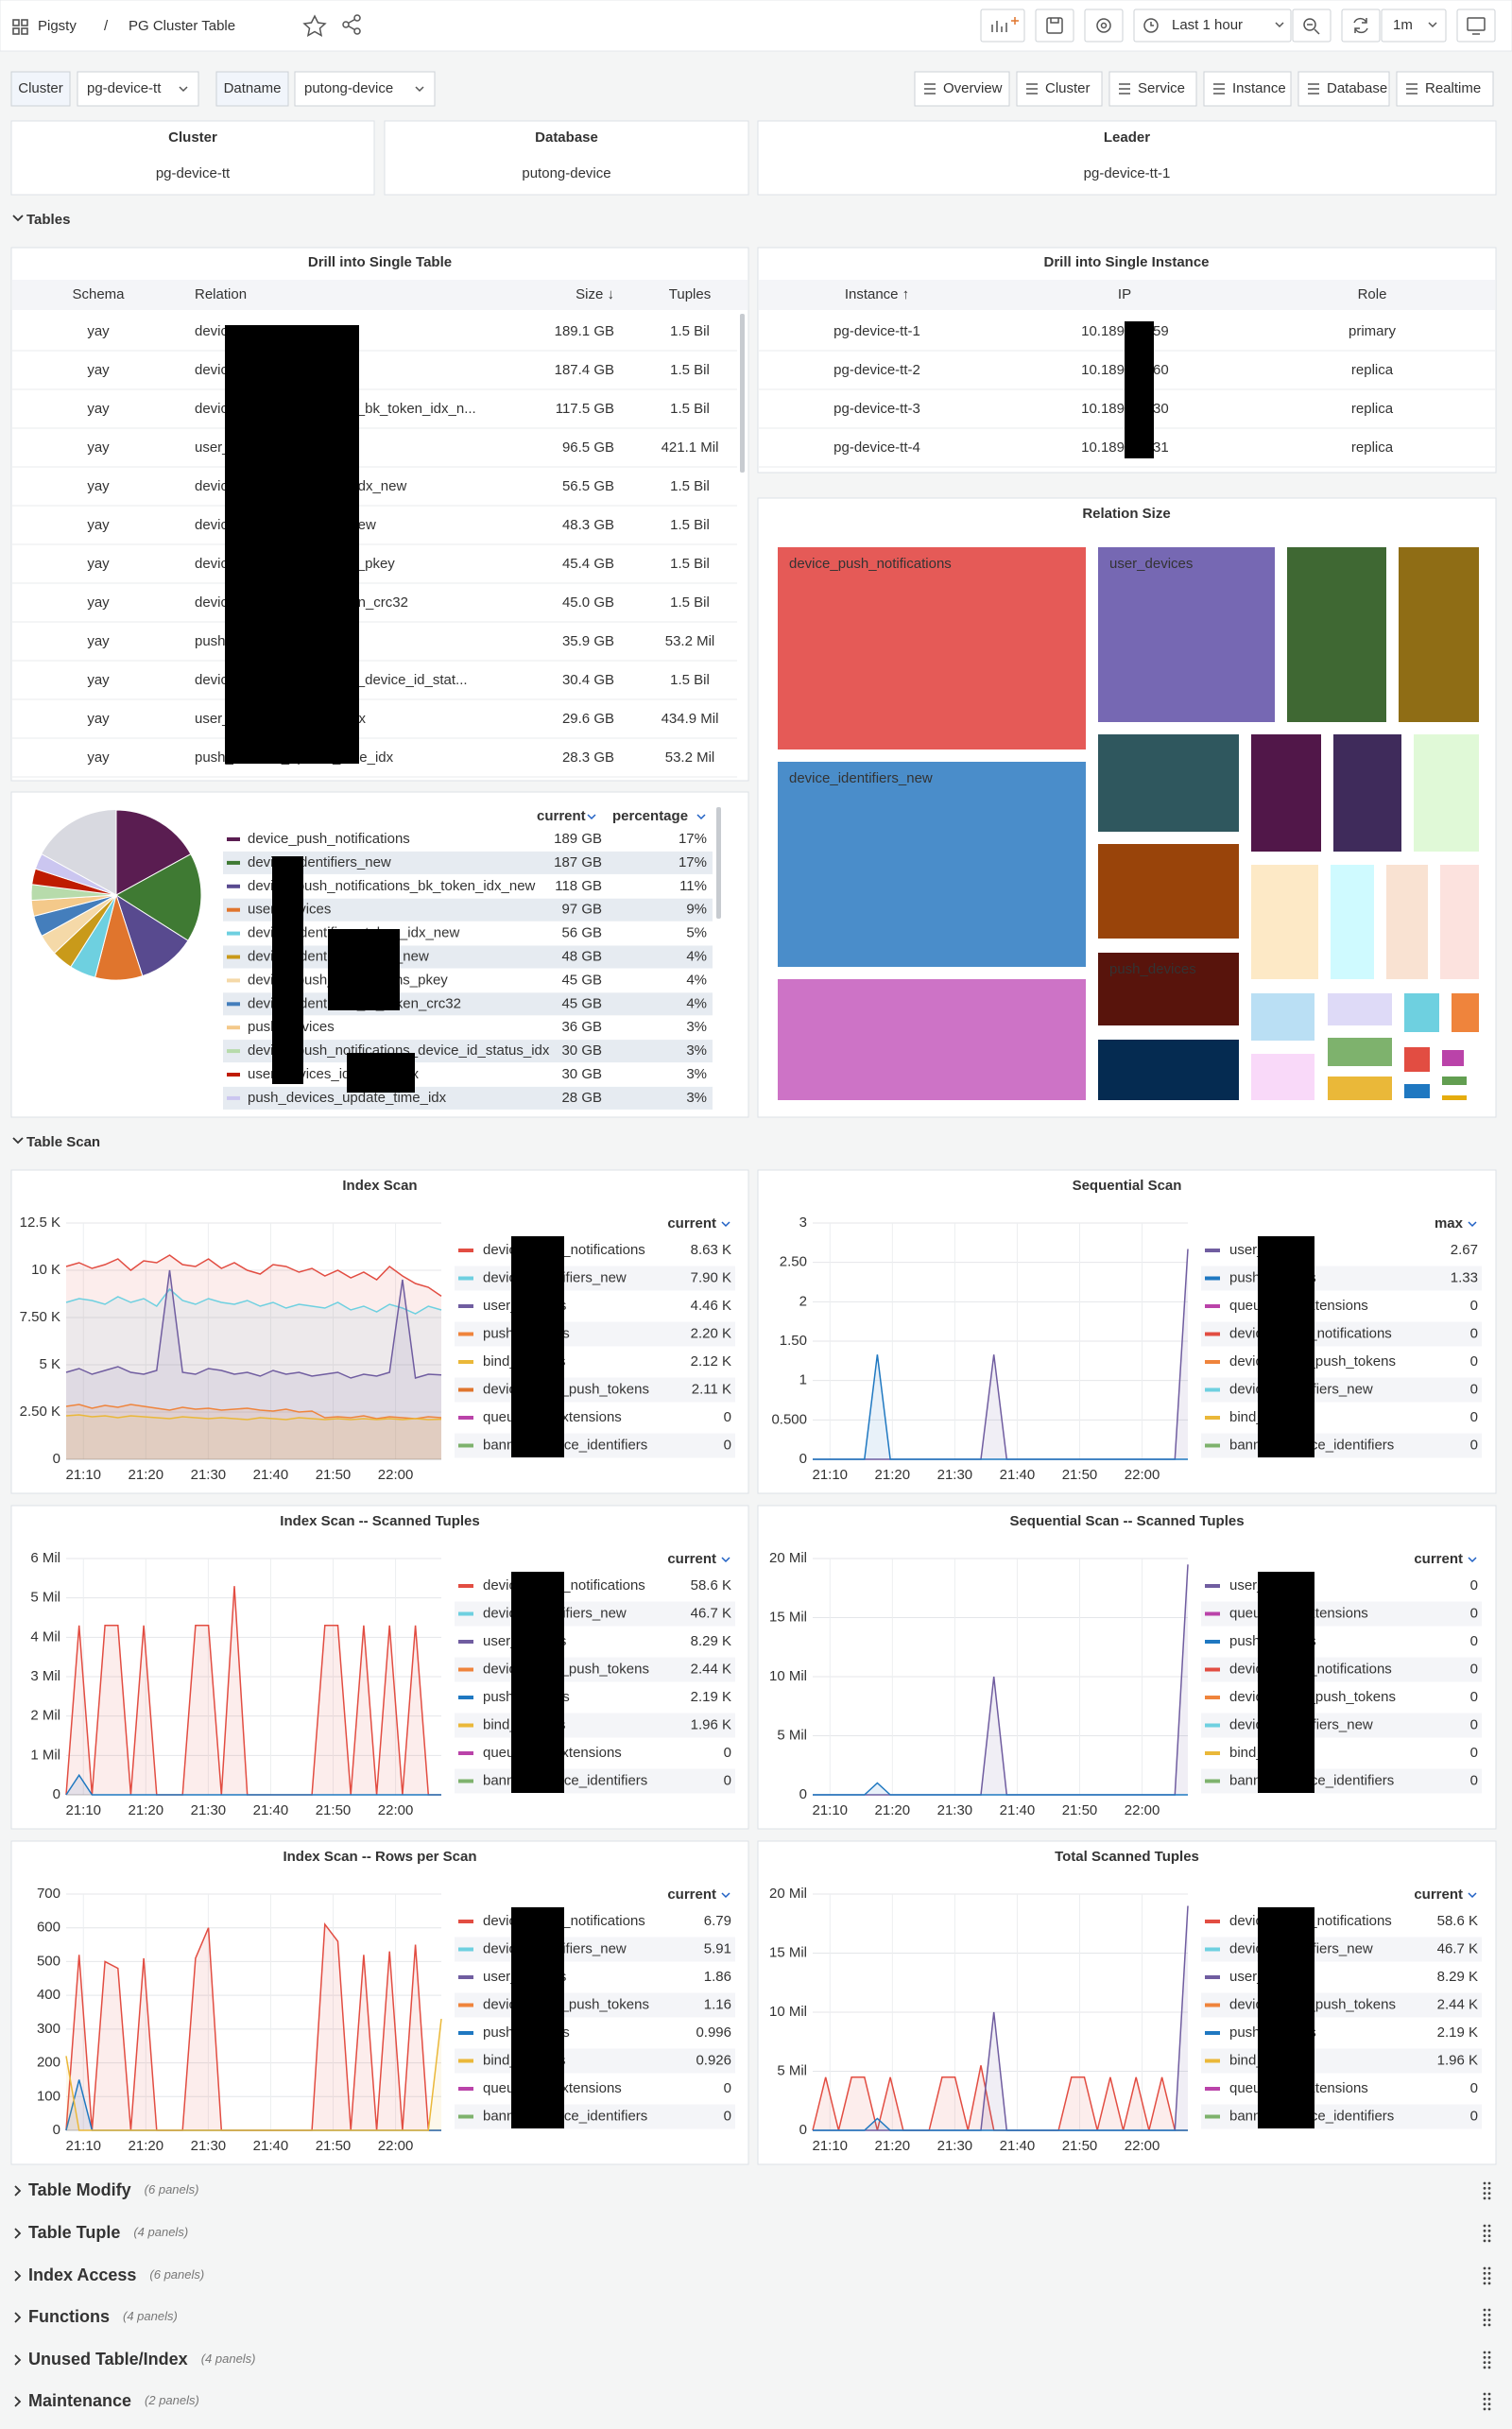  What do you see at coordinates (789, 1419) in the screenshot?
I see `y-tick-label: 0.500` at bounding box center [789, 1419].